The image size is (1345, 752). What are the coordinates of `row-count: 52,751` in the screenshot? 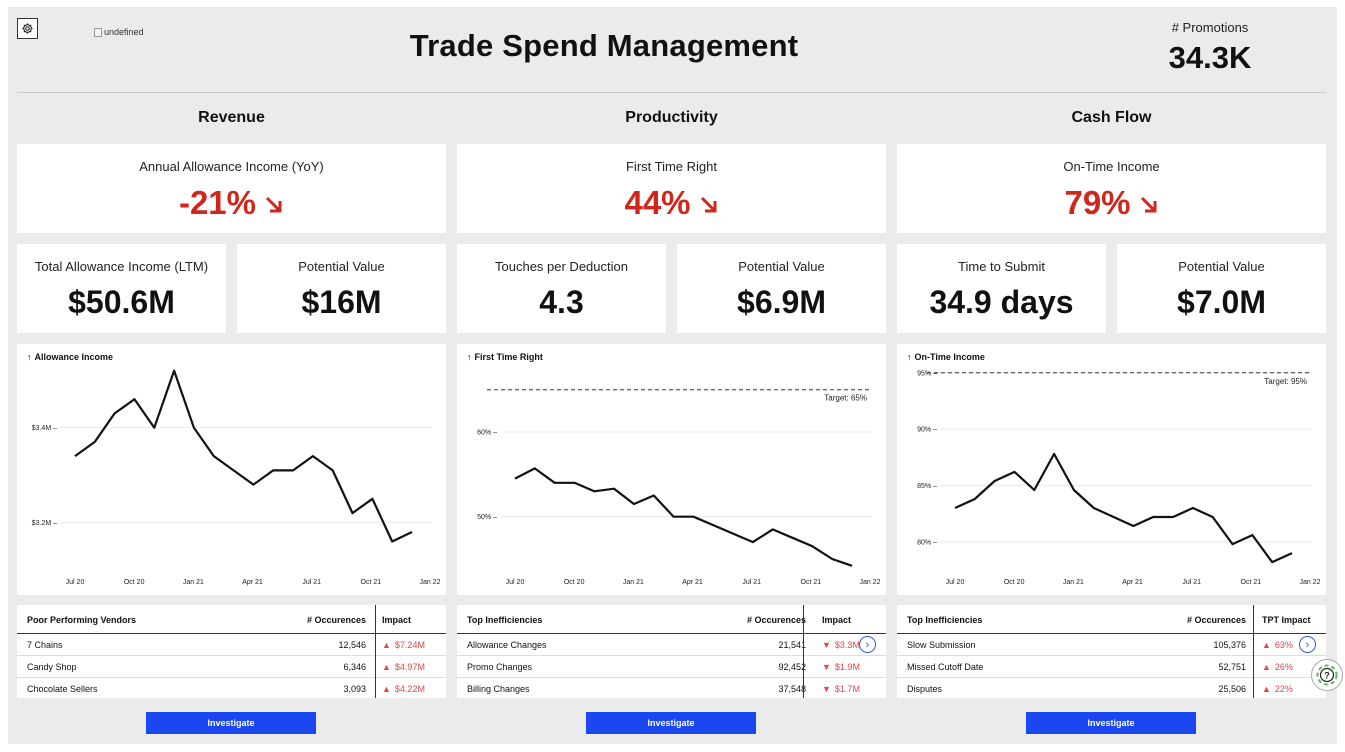 It's located at (1232, 667).